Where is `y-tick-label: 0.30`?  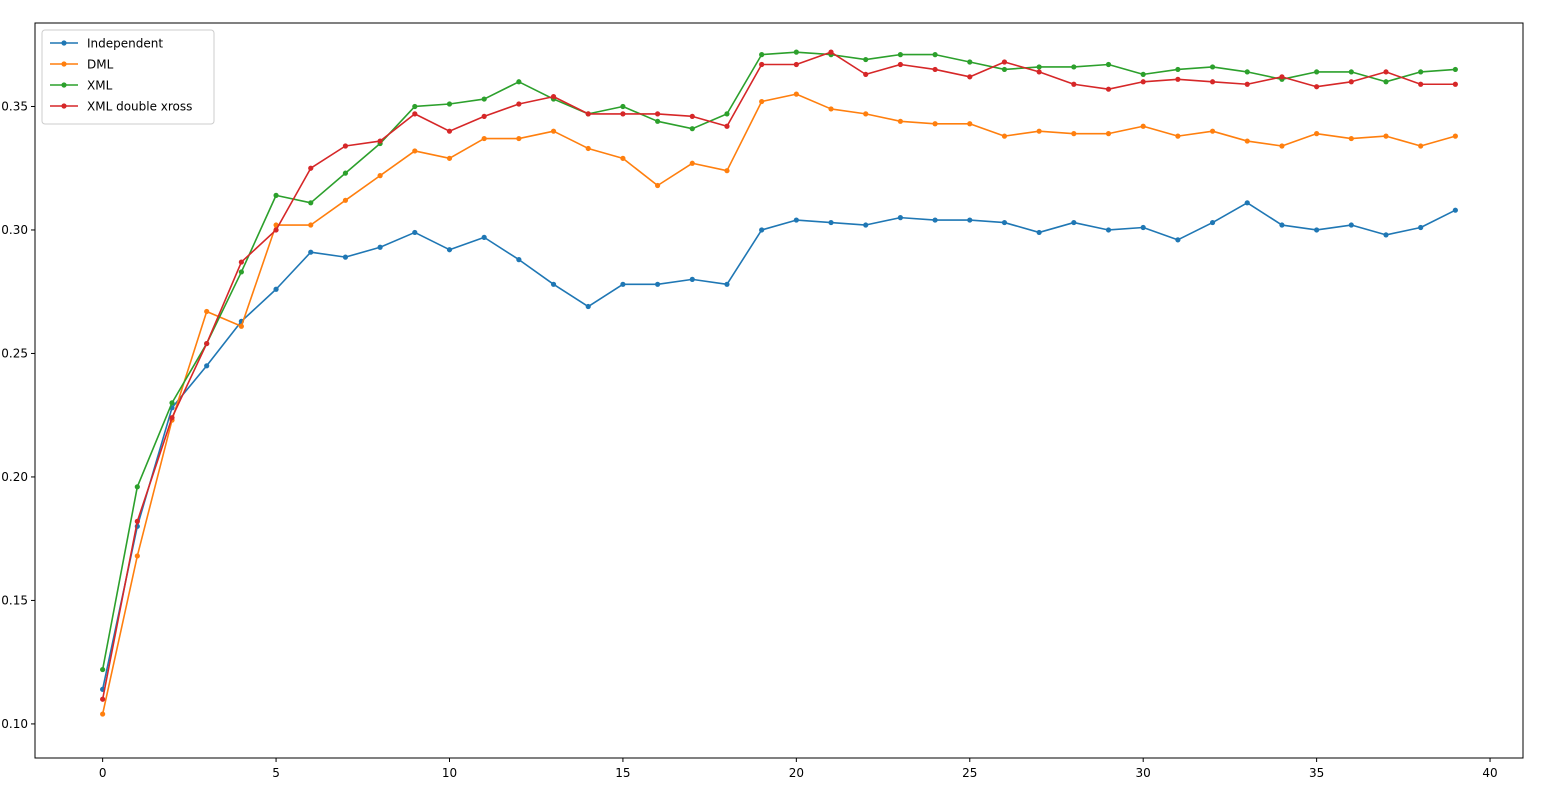
y-tick-label: 0.30 is located at coordinates (14, 230).